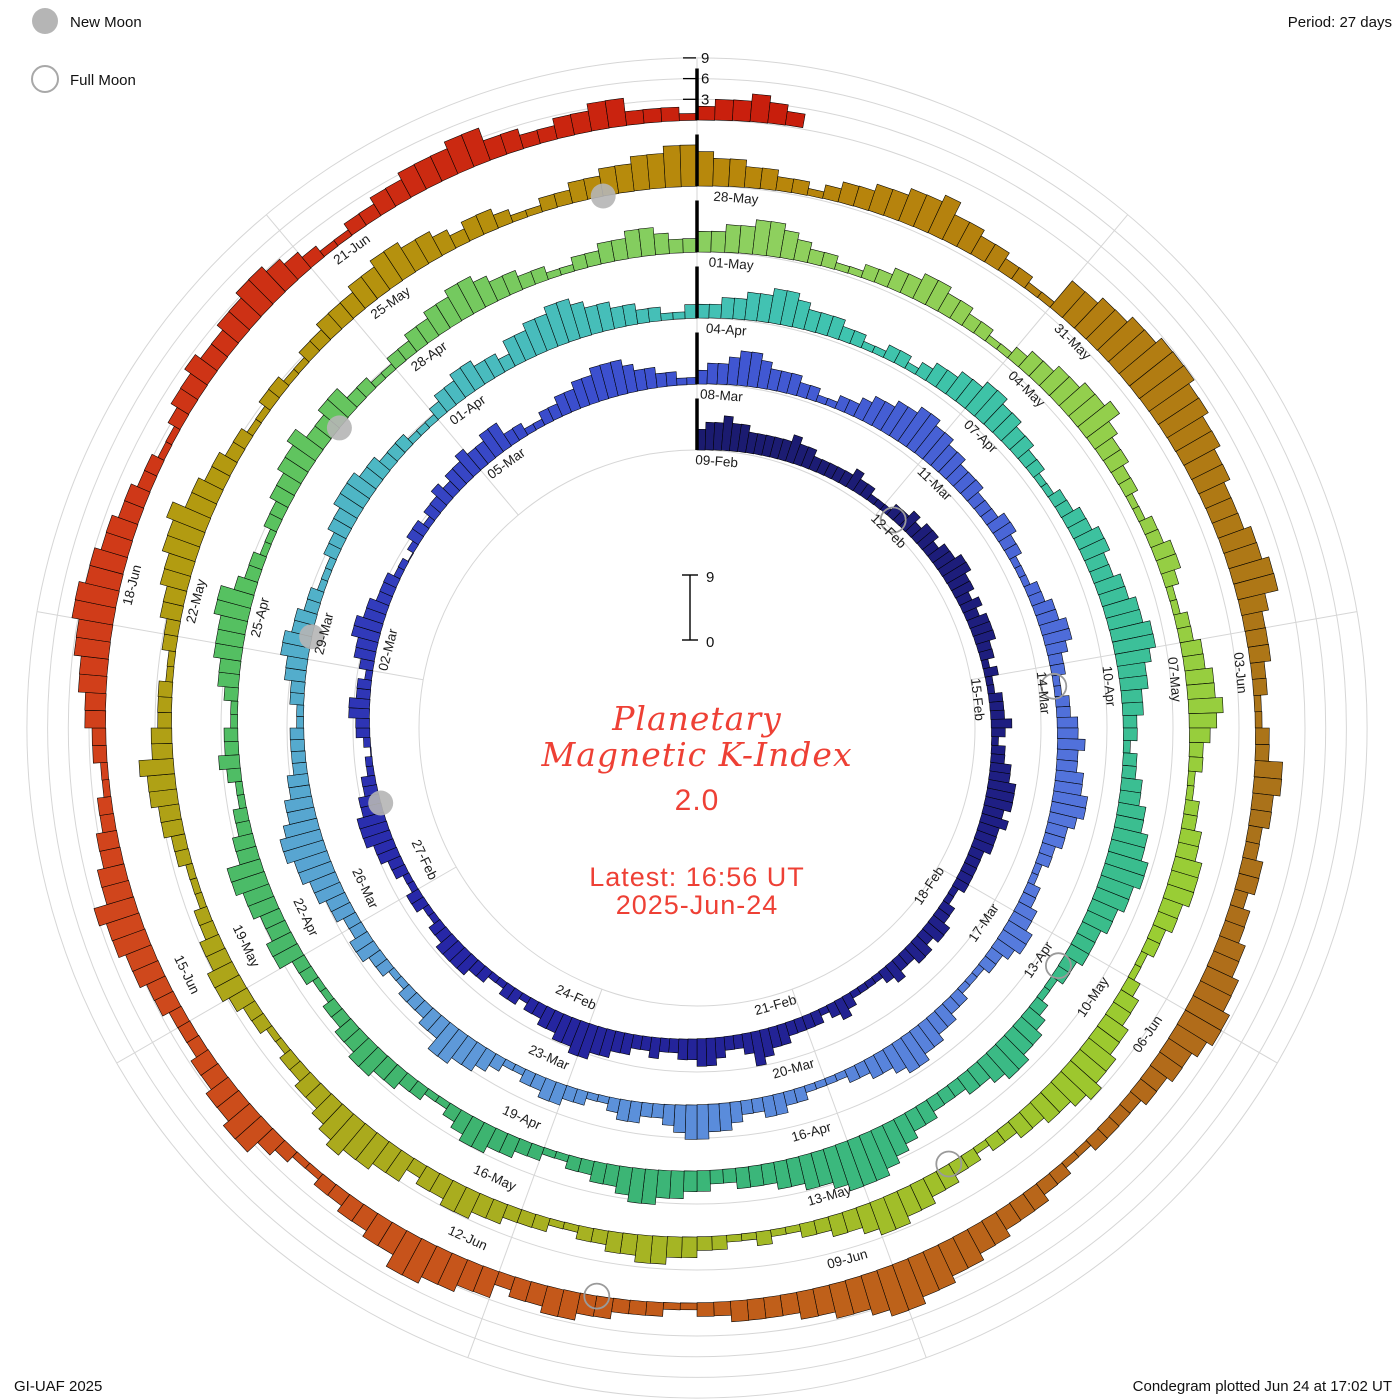  I want to click on chart-title-line2: Magnetic K-Index, so click(696, 754).